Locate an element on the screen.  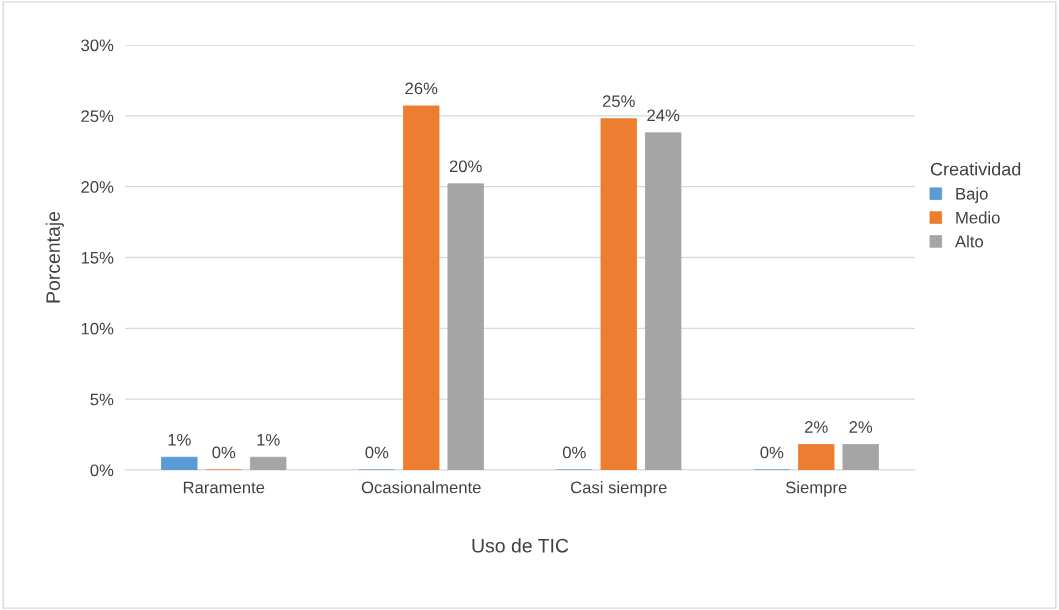
data-label: 20% is located at coordinates (465, 166).